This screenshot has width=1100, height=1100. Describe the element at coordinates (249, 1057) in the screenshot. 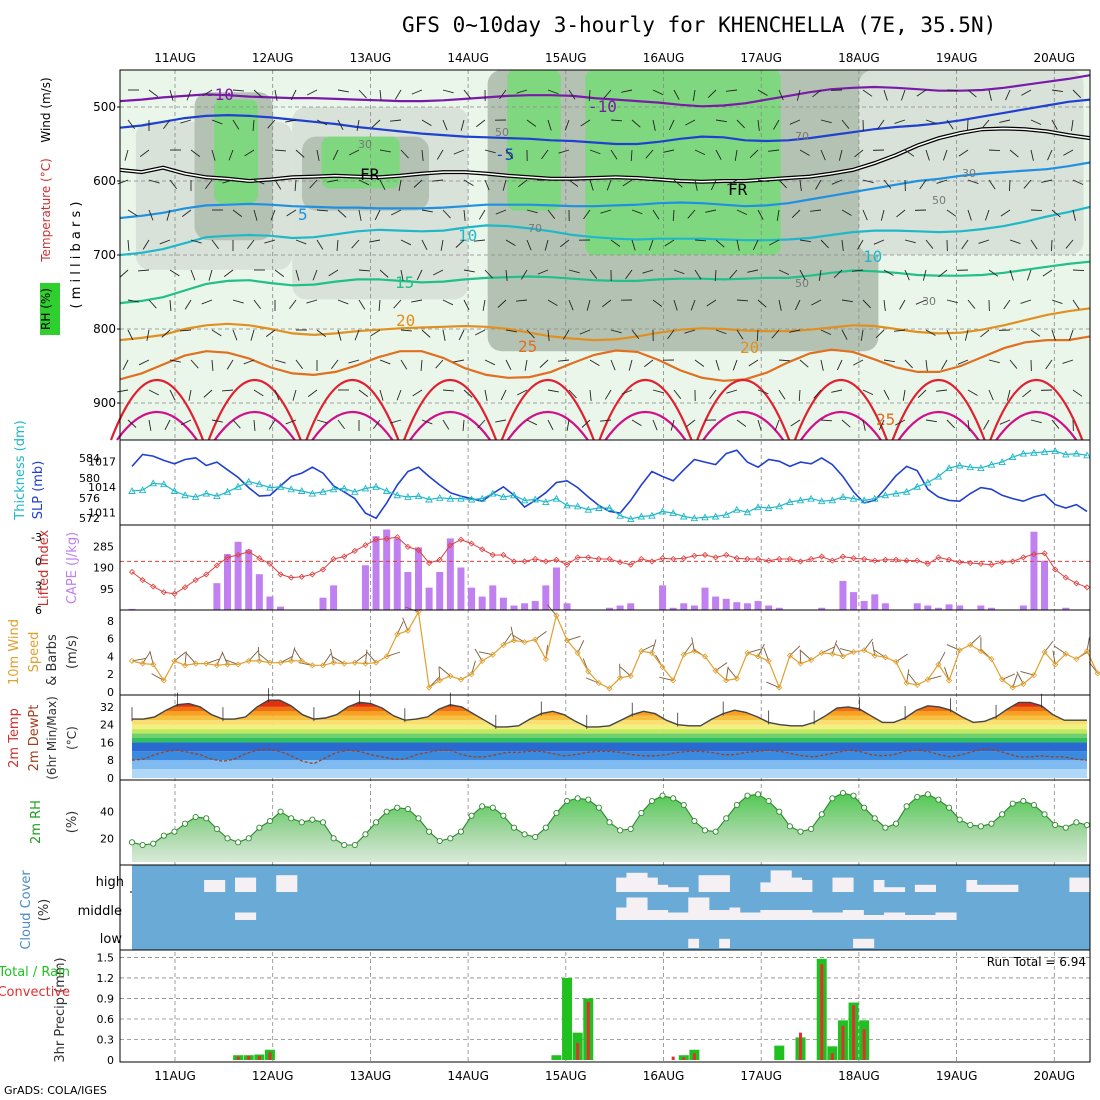

I see `precip-convective-bar` at that location.